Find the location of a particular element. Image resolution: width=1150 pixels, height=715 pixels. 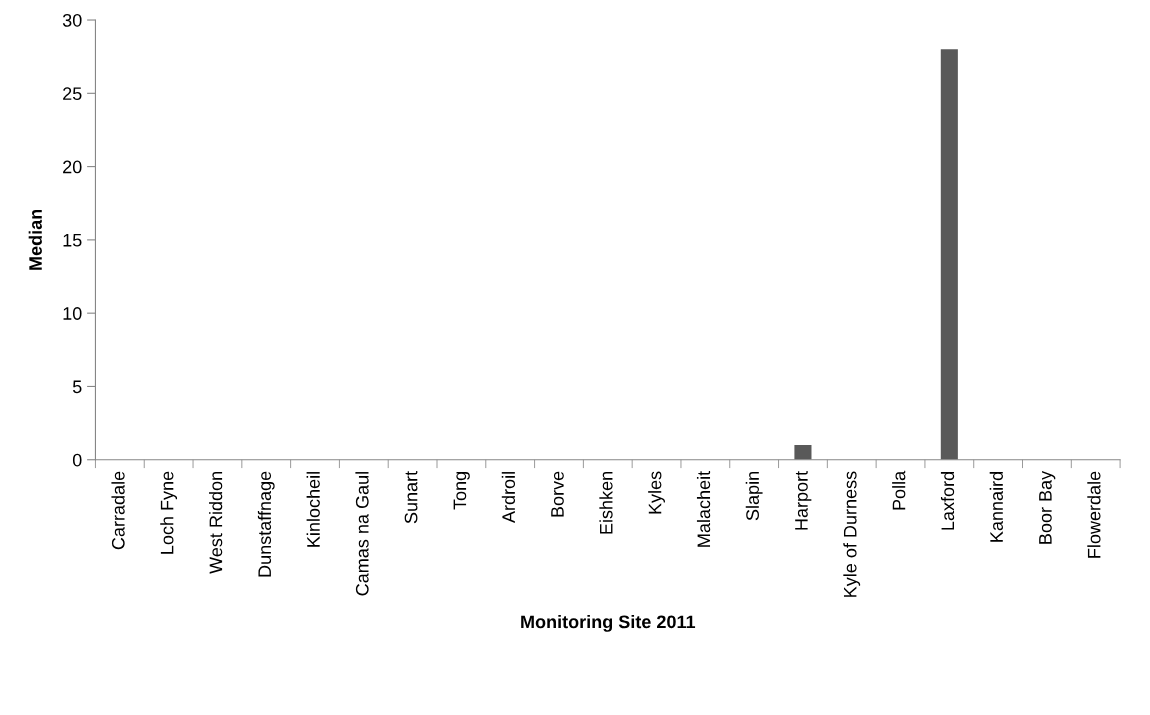

x-tick-label: Ardroil is located at coordinates (508, 497).